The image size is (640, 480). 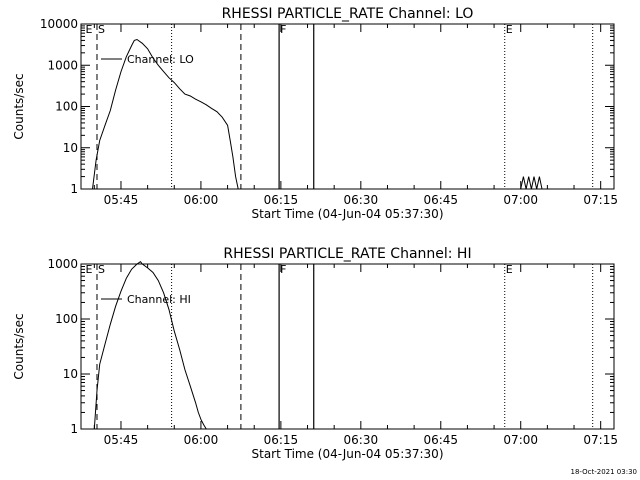 What do you see at coordinates (150, 345) in the screenshot?
I see `hi-count-rate-line` at bounding box center [150, 345].